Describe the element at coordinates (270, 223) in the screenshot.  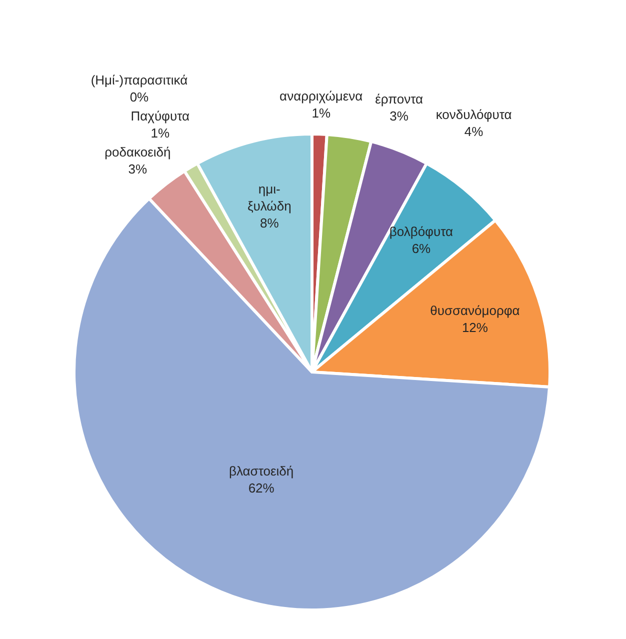
I see `data-label: 8%` at that location.